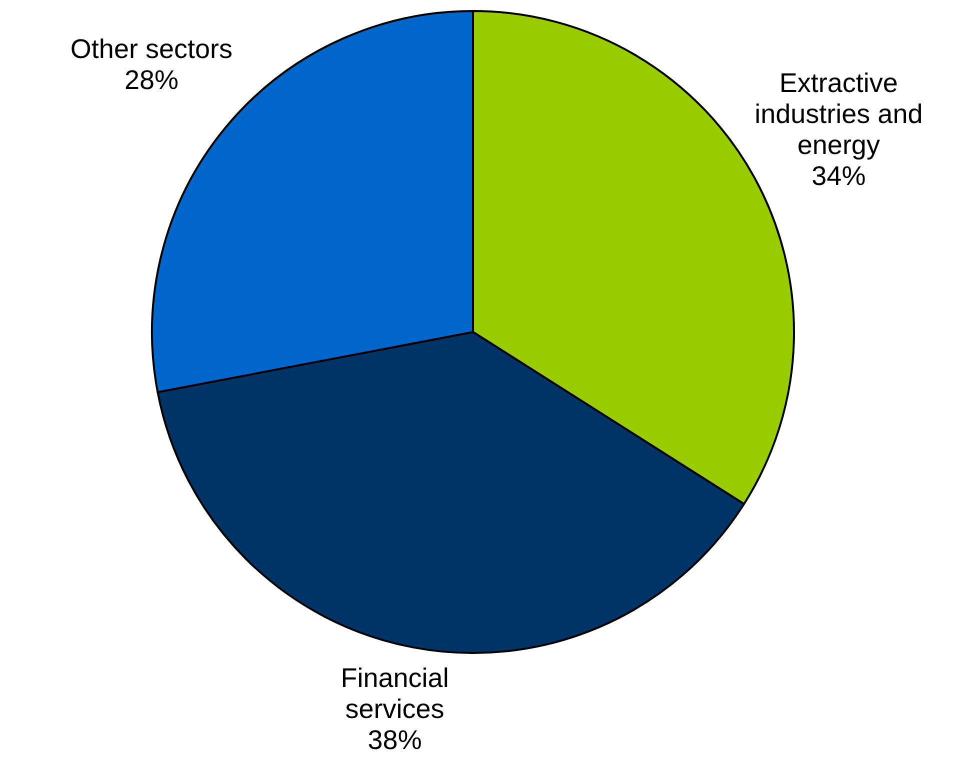  I want to click on data-label: 28%, so click(151, 79).